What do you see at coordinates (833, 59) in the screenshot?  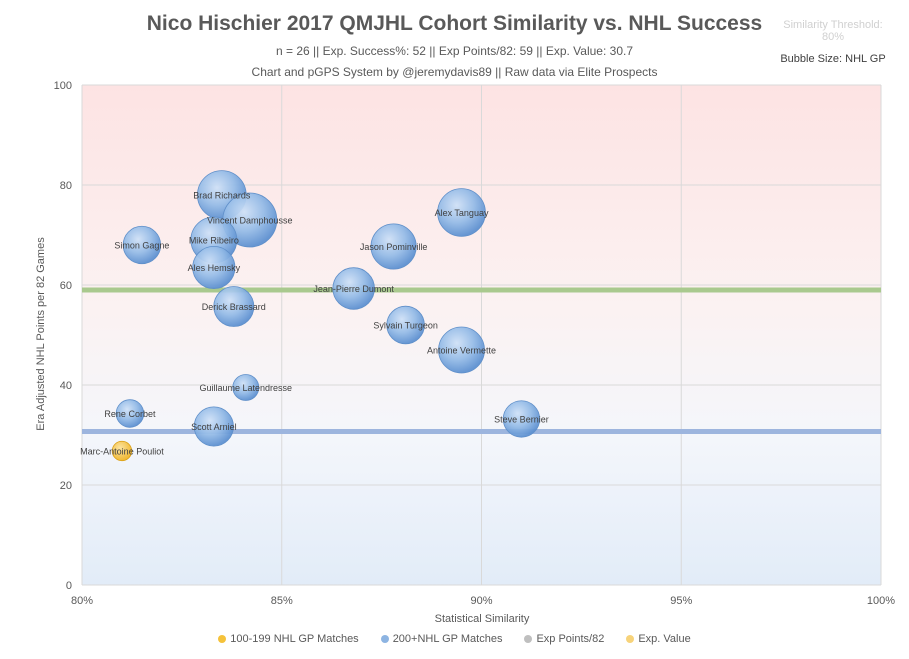 I see `bubble-size-note: Bubble Size: NHL GP` at bounding box center [833, 59].